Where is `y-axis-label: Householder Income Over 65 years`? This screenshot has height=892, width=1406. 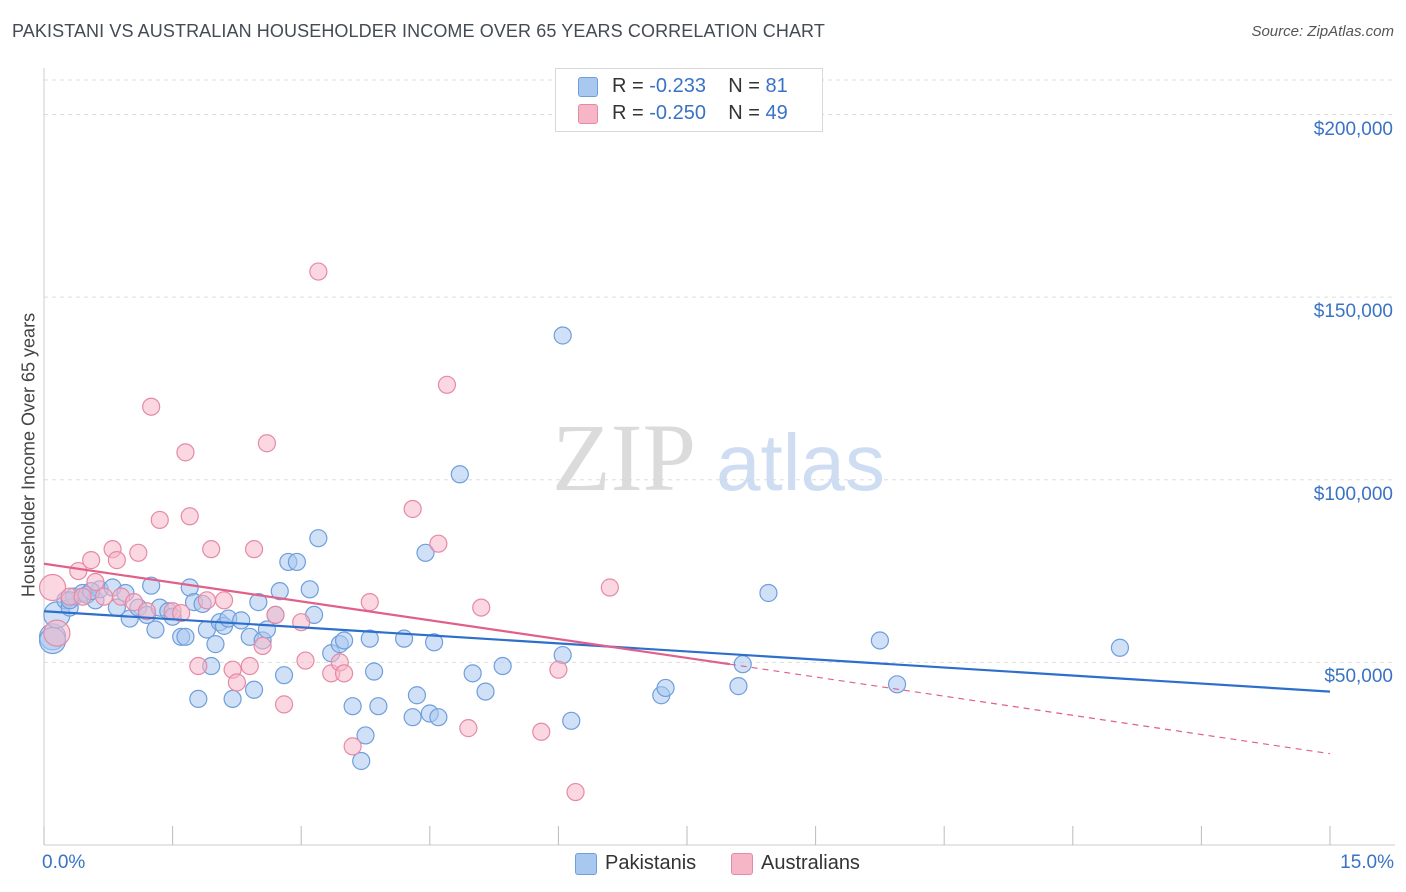 y-axis-label: Householder Income Over 65 years is located at coordinates (28, 455).